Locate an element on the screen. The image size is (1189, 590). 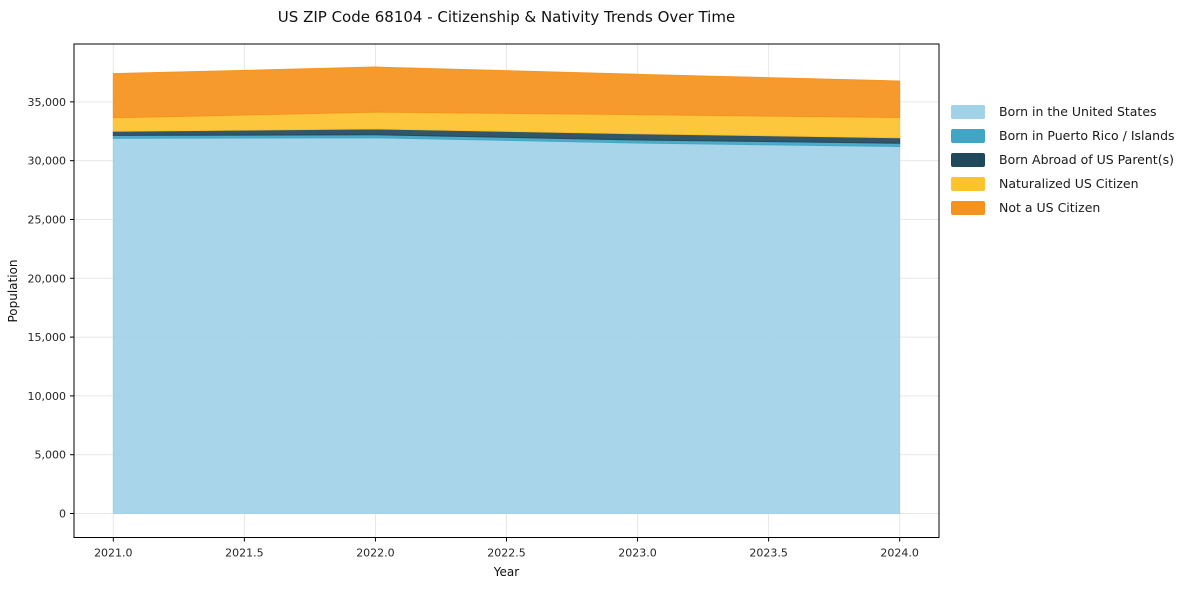
legend-label: Not a US Citizen is located at coordinates (1050, 207).